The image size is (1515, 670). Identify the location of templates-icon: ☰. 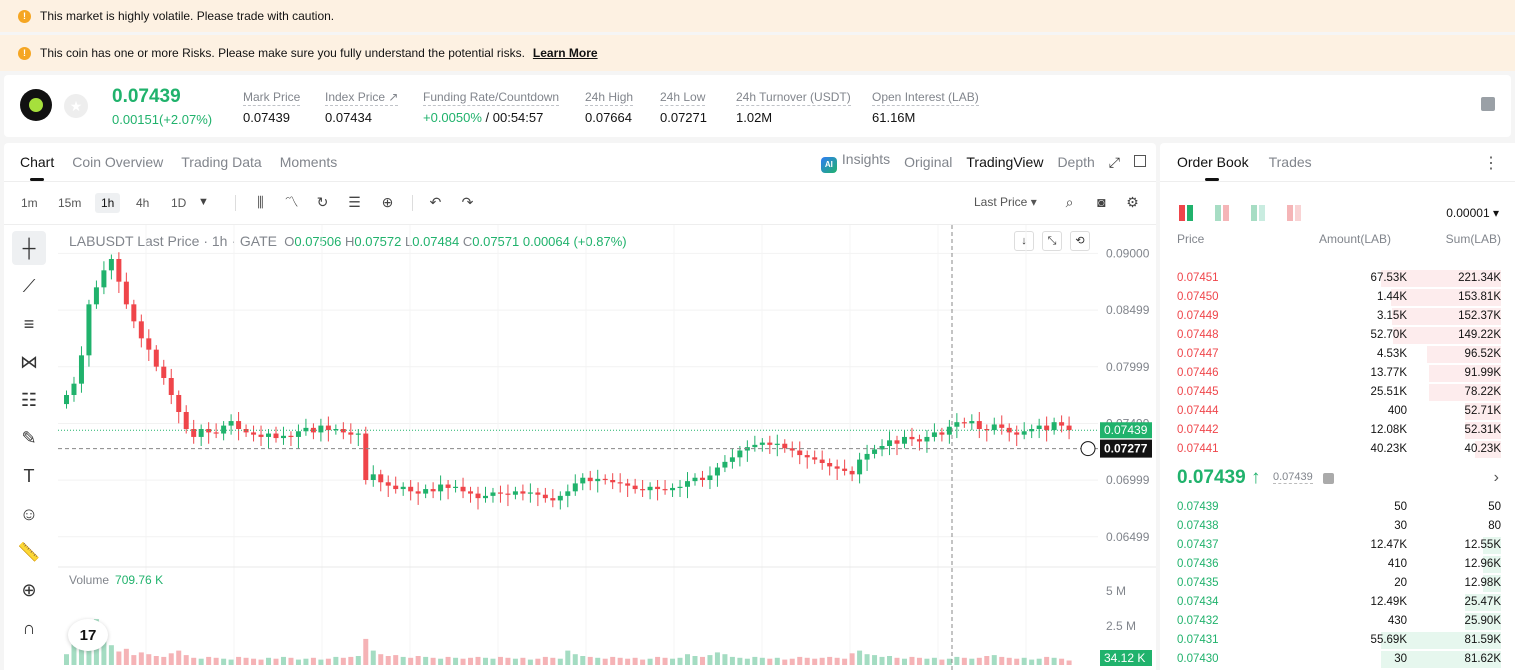
(354, 202).